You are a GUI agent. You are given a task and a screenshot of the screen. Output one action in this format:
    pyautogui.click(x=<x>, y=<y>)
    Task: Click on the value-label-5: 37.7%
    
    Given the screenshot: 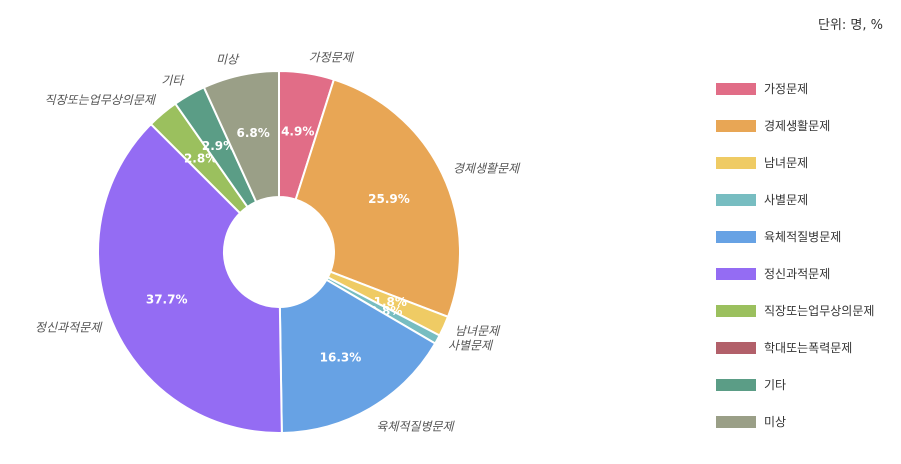 What is the action you would take?
    pyautogui.click(x=167, y=300)
    